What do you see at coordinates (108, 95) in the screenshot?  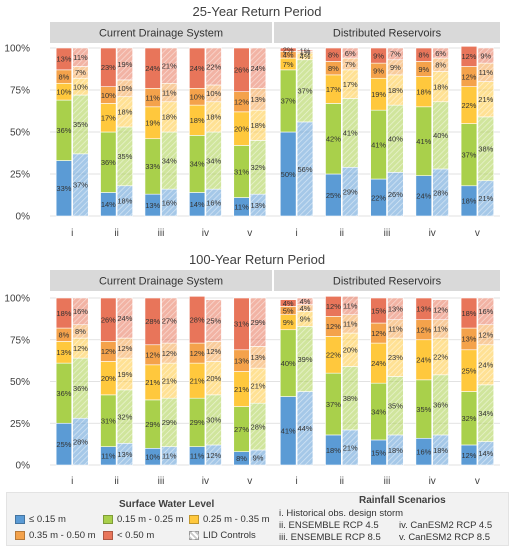 I see `data-label: 10%` at bounding box center [108, 95].